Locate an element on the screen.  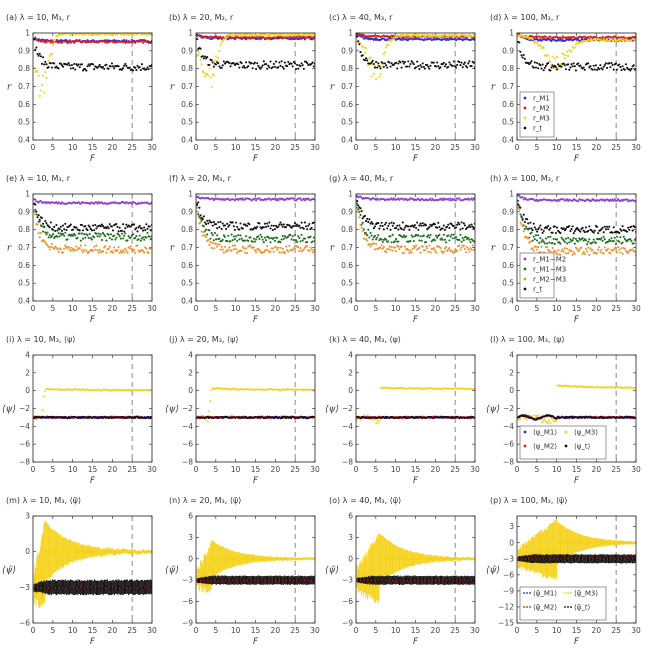
y-tick-label: 0.8 is located at coordinates (187, 229).